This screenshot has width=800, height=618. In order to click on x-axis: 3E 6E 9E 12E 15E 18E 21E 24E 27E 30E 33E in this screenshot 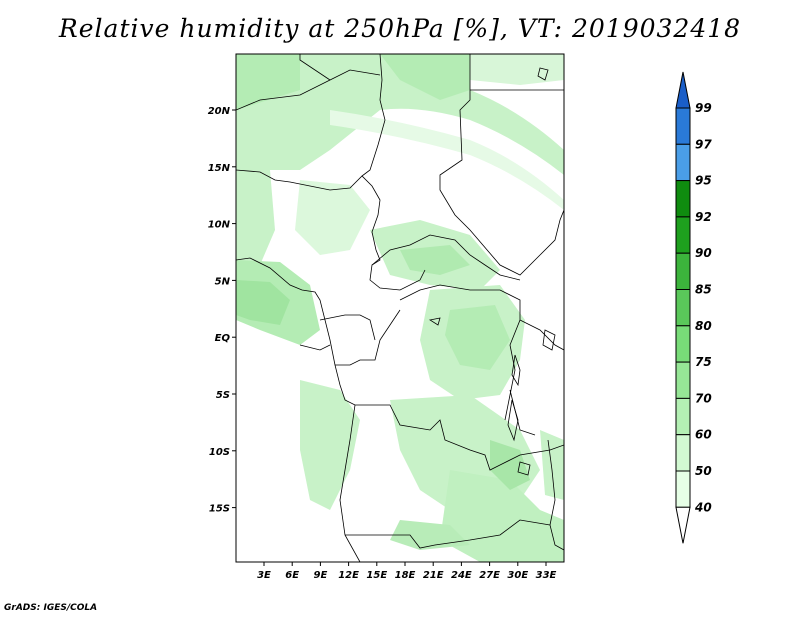, I will do `click(407, 571)`.